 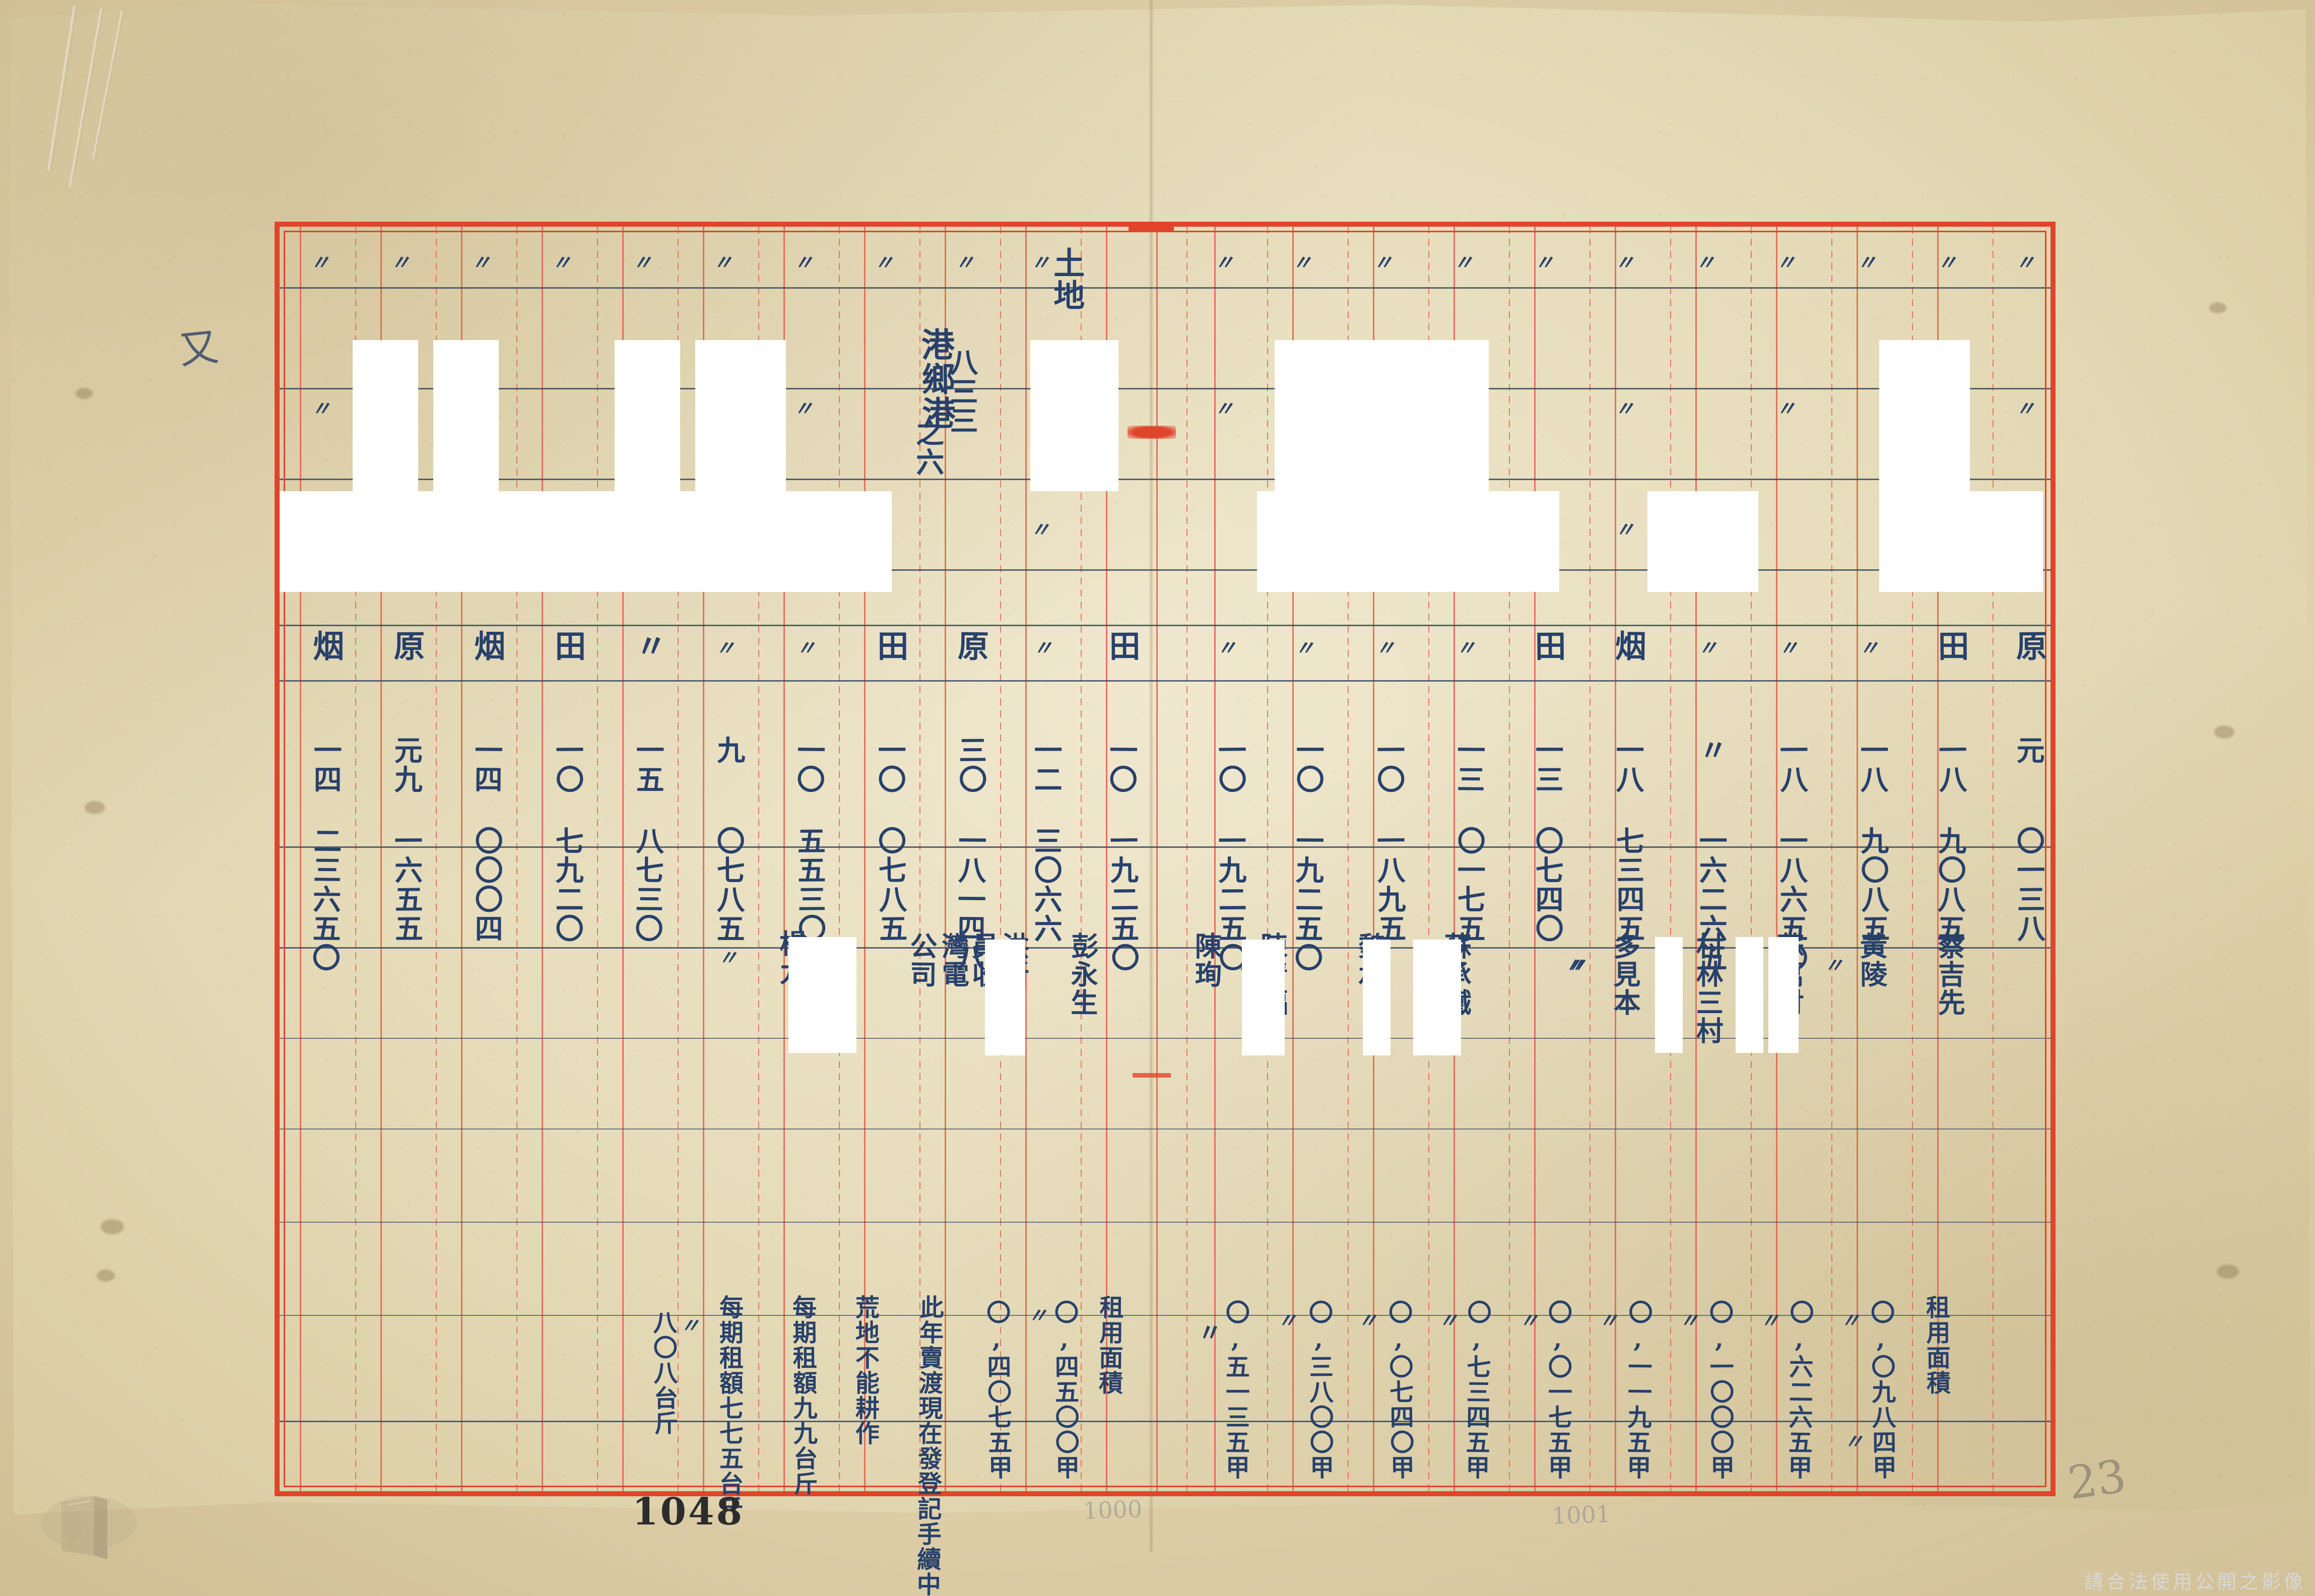 I want to click on person-name-cell: 灣電, so click(x=953, y=960).